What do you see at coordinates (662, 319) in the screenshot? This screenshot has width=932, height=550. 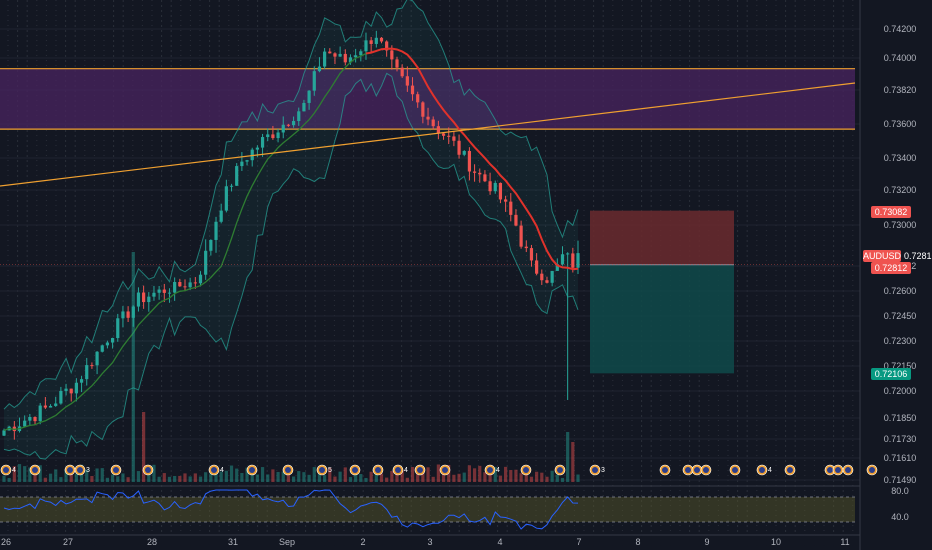 I see `take-profit-zone` at bounding box center [662, 319].